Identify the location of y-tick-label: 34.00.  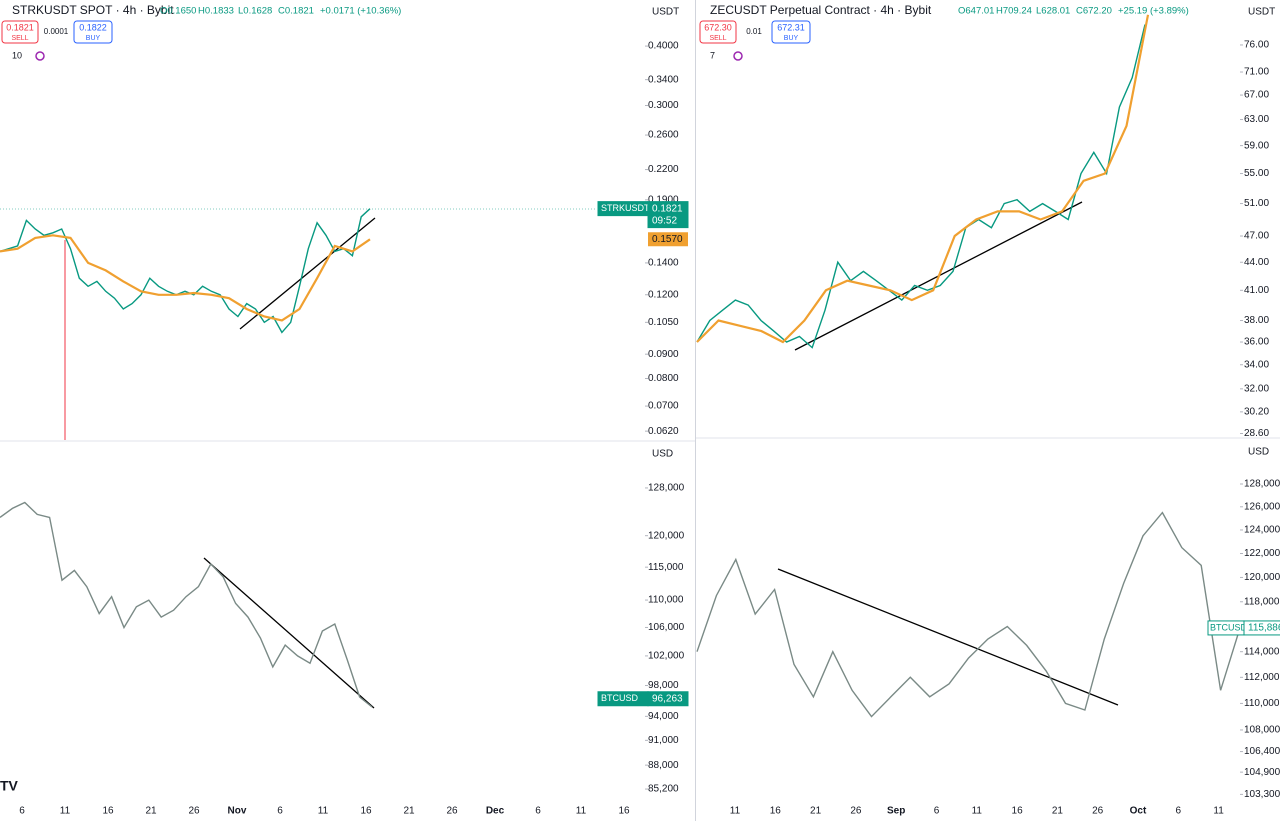
(1256, 364).